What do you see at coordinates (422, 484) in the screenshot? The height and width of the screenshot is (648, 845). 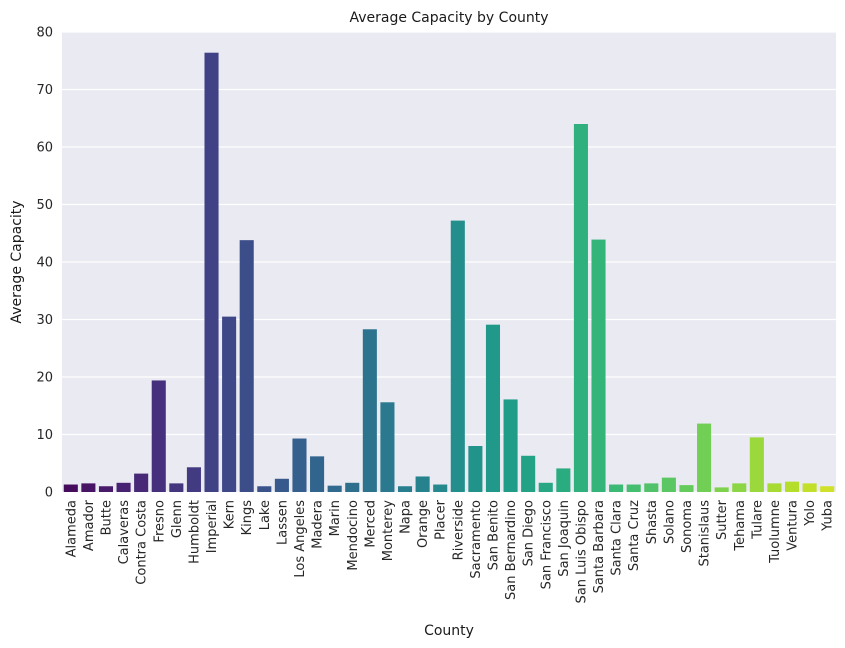 I see `bar-orange` at bounding box center [422, 484].